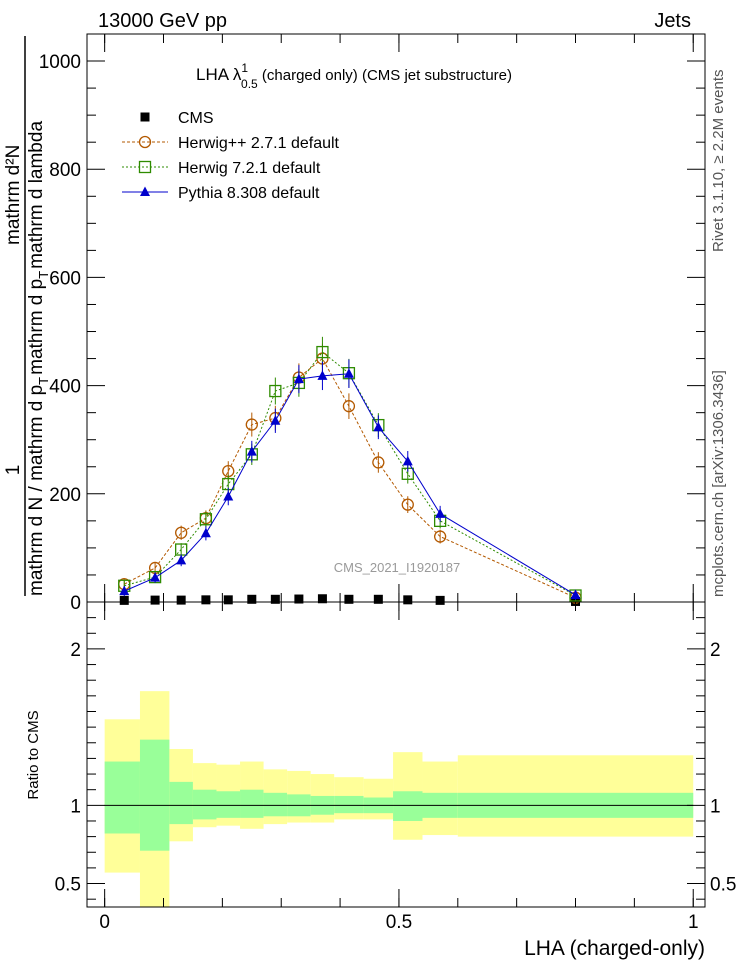 Image resolution: width=746 pixels, height=977 pixels. I want to click on side-label-bottom: mcplots.cern.ch [arXiv:1306.3436], so click(718, 483).